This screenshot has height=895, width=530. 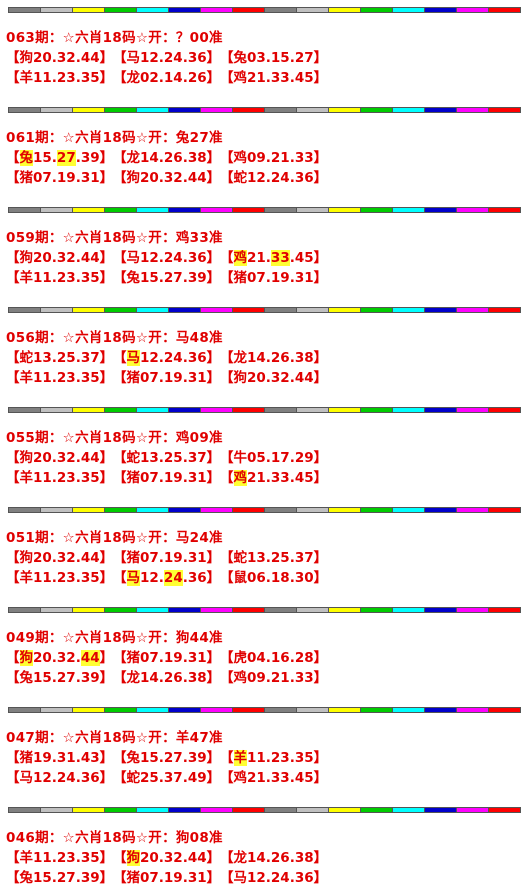 I want to click on prediction-row: 【羊11.23.35】 【狗20.32.44】 【龙14.26.38】, so click(x=266, y=858).